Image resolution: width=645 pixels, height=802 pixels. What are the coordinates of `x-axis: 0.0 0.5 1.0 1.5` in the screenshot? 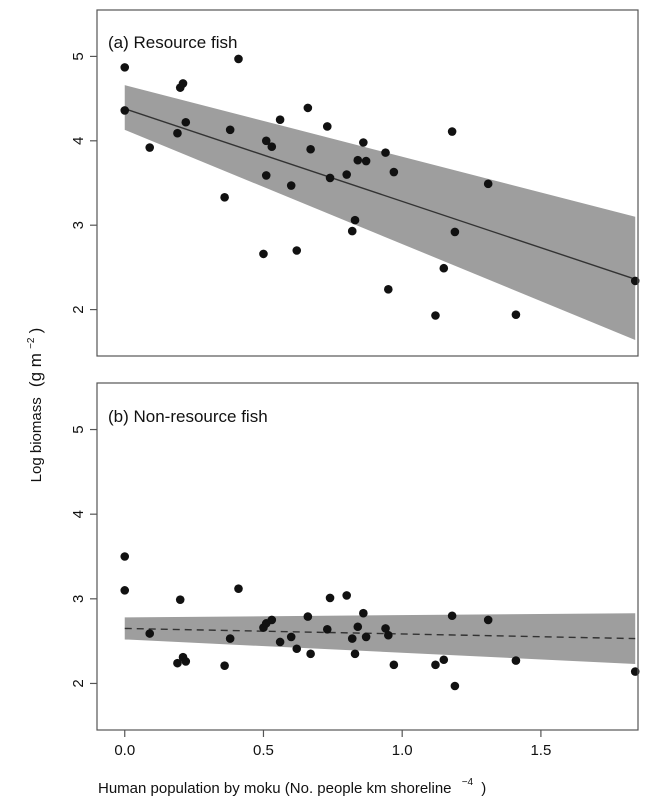 It's located at (332, 744).